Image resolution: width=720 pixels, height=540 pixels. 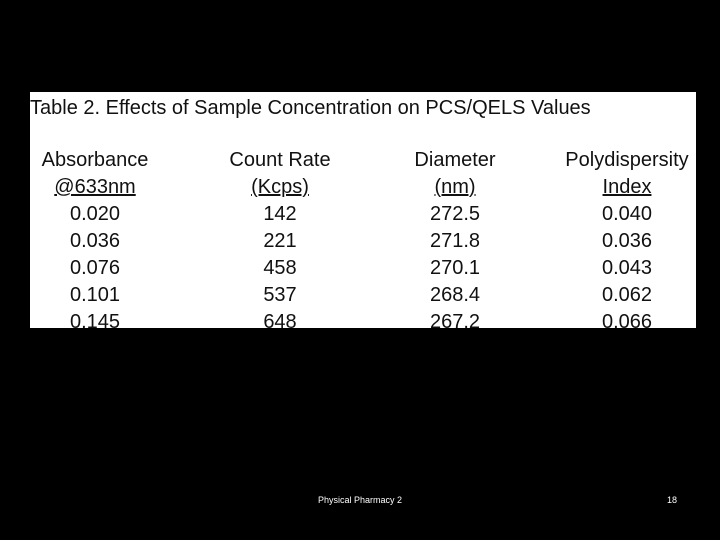 What do you see at coordinates (455, 241) in the screenshot?
I see `table-cell: 271.8` at bounding box center [455, 241].